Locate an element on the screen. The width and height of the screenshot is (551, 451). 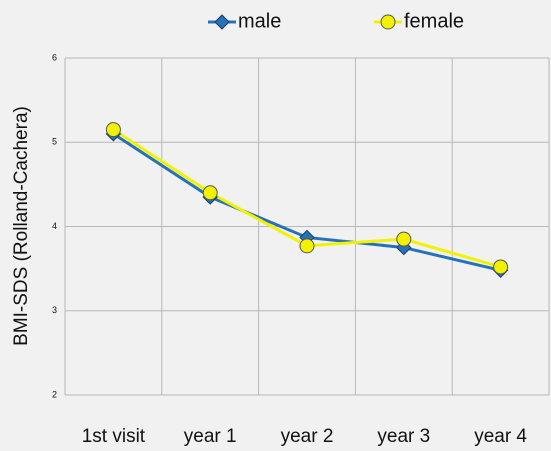
x-tick-label: year 3 is located at coordinates (403, 436).